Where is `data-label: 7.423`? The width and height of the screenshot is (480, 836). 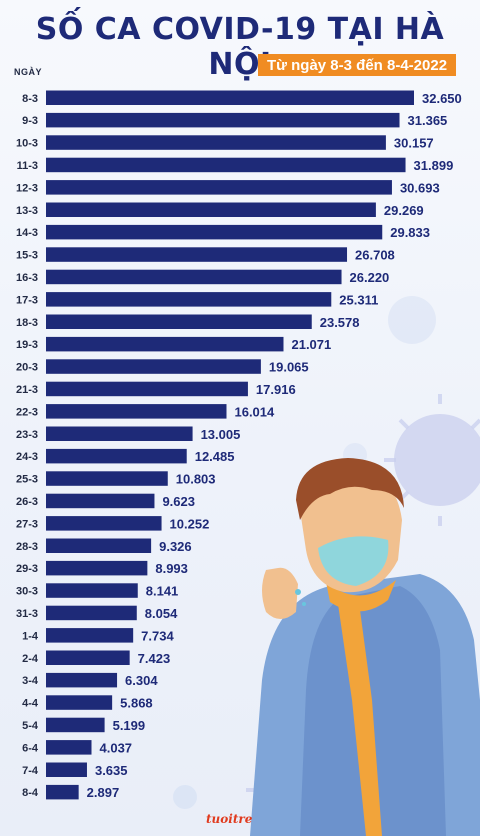
data-label: 7.423 is located at coordinates (154, 658).